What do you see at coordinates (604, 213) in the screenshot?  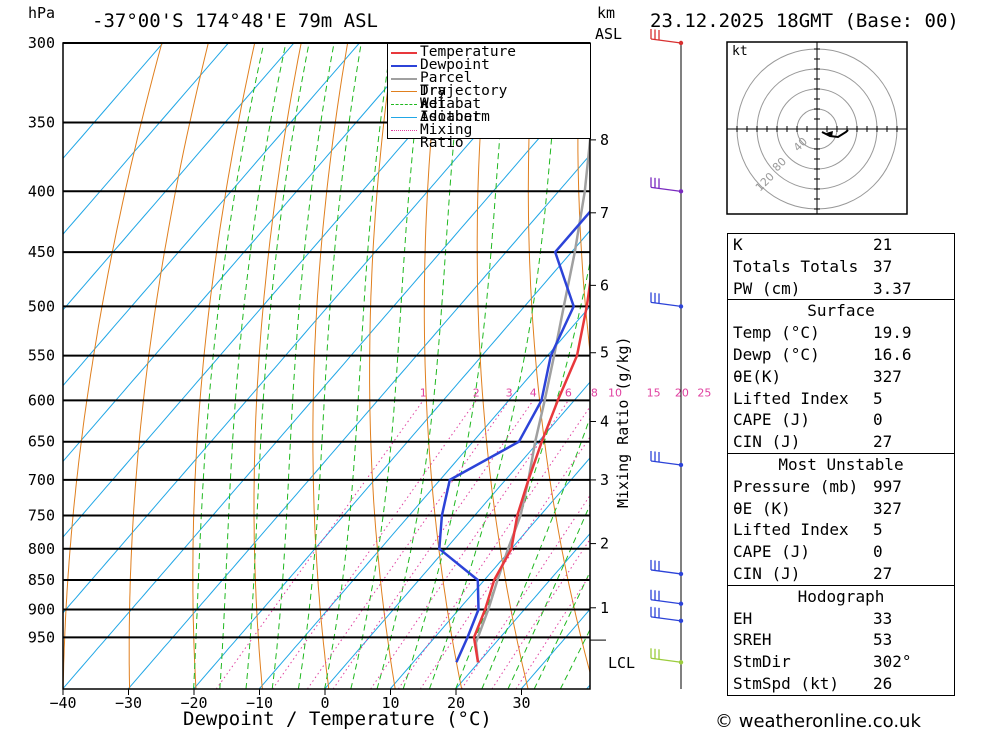 I see `km-tick-label: 7` at bounding box center [604, 213].